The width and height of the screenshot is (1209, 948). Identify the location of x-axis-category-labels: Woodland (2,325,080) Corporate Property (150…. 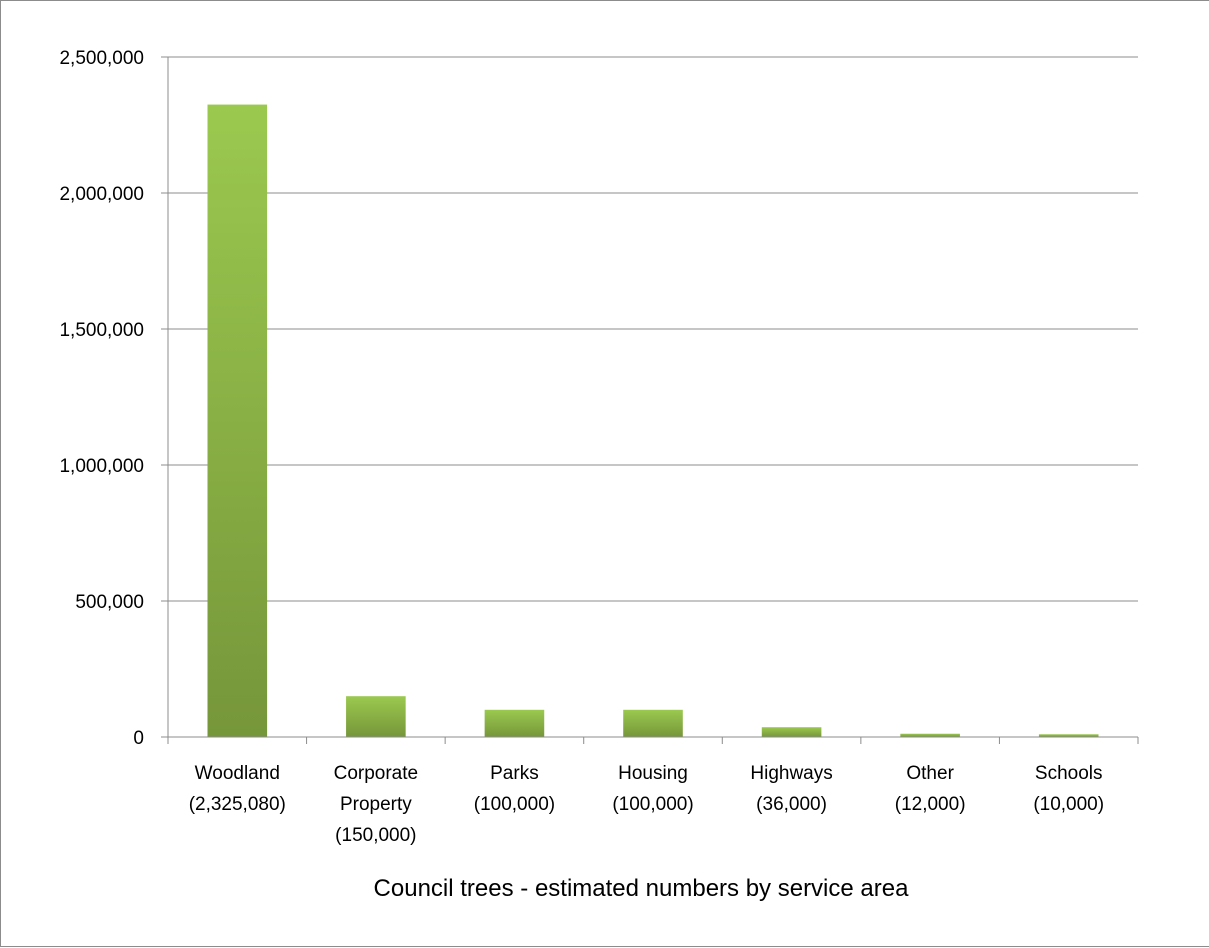
(646, 804).